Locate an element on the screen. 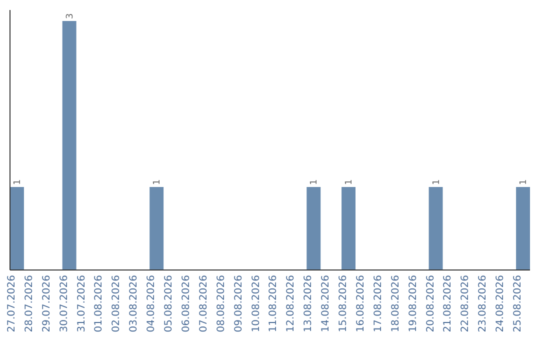  x-tick-label: 30.07.2026 is located at coordinates (64, 303).